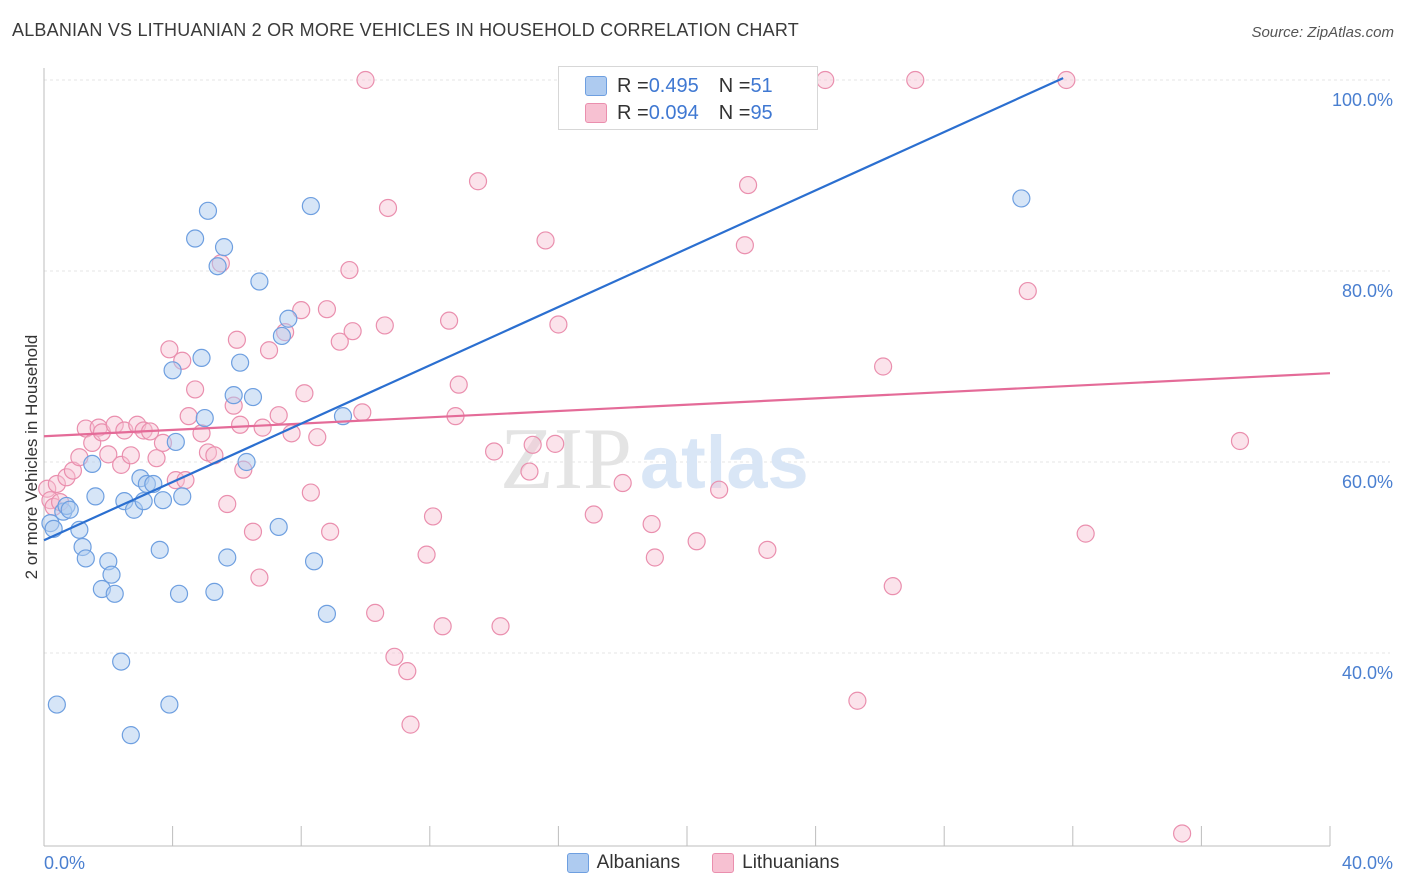  Describe the element at coordinates (761, 85) in the screenshot. I see `n-value: 51` at that location.